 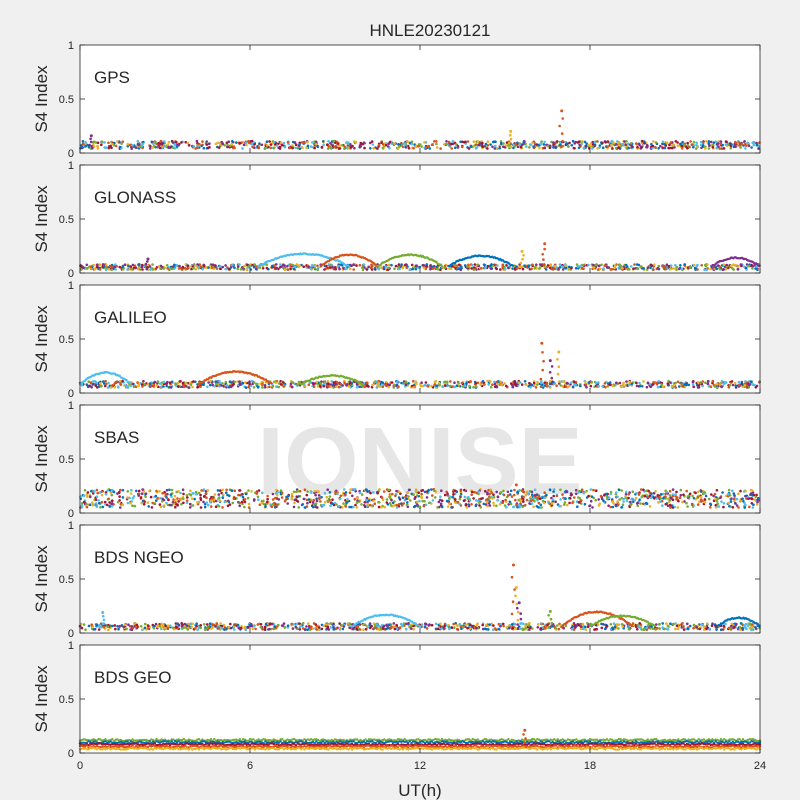 What do you see at coordinates (41, 219) in the screenshot?
I see `y-axis-label: S4 Index` at bounding box center [41, 219].